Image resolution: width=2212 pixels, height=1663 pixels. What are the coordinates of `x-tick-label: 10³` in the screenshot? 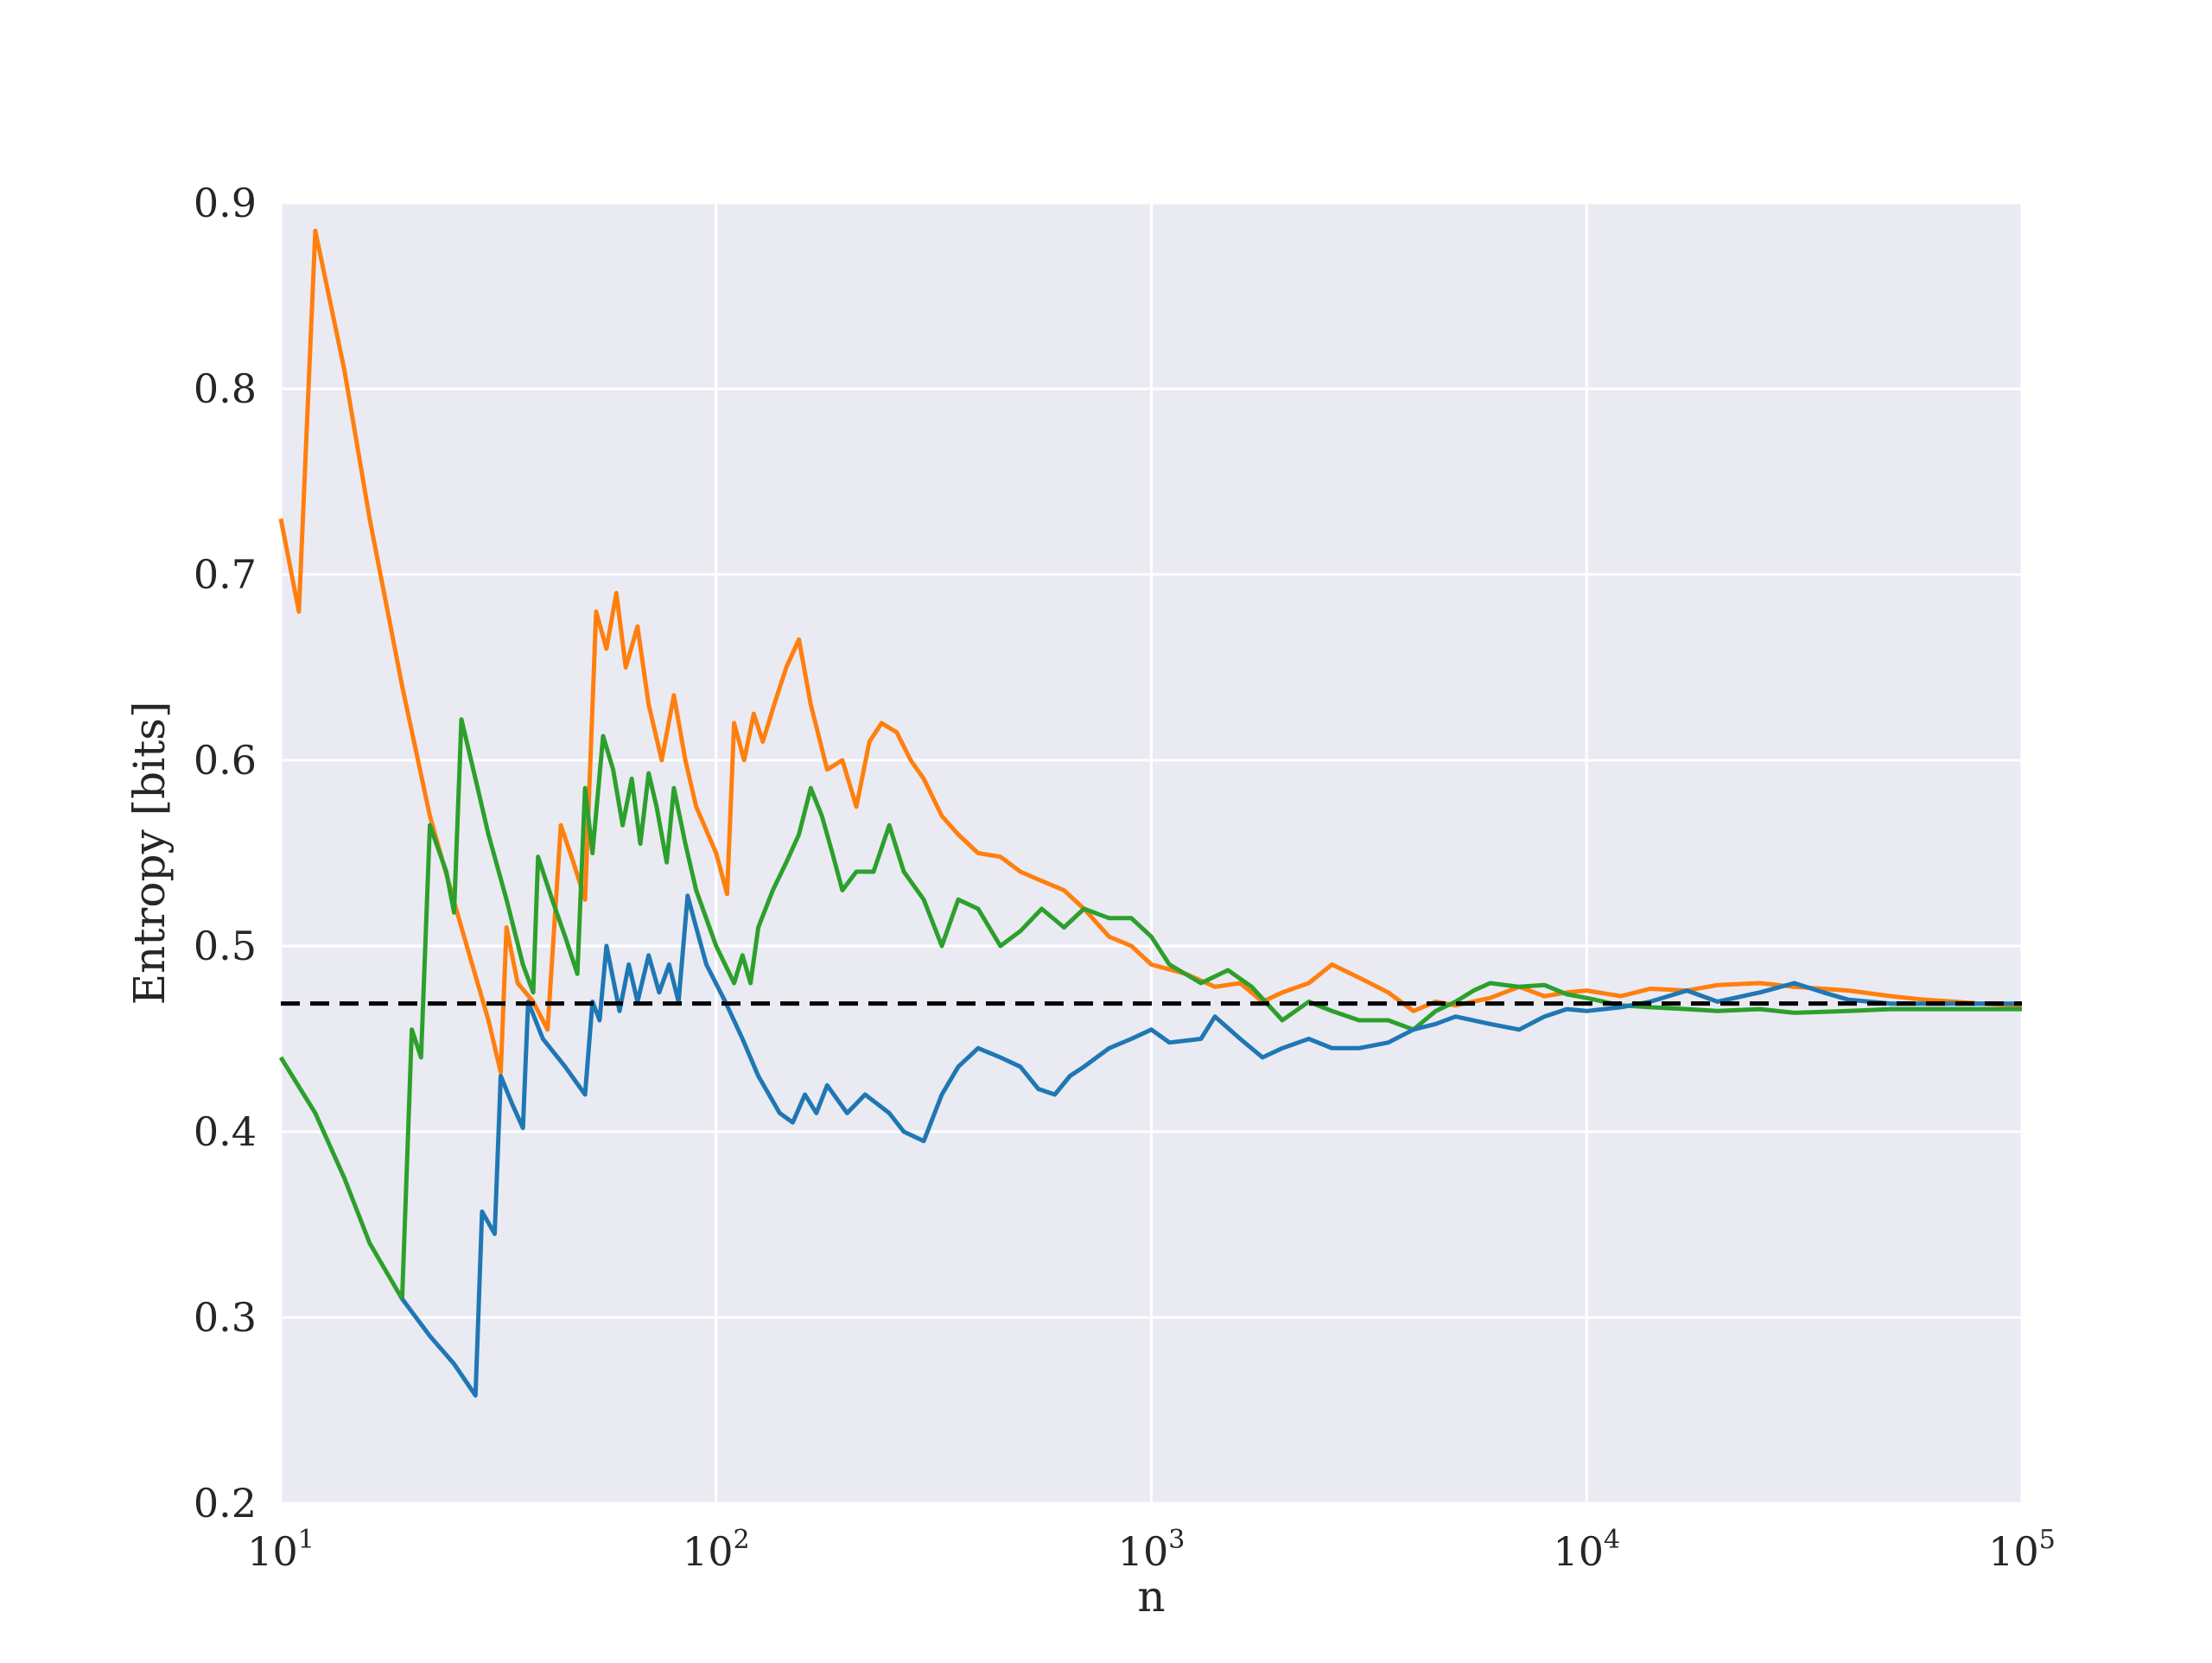 It's located at (1151, 1550).